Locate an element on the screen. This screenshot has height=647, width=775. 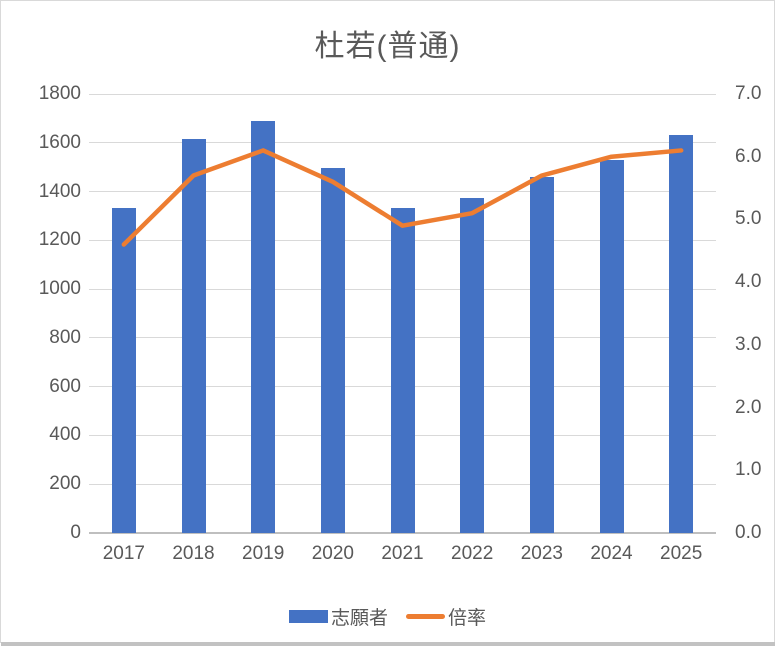
legend-label: 志願者 is located at coordinates (359, 618).